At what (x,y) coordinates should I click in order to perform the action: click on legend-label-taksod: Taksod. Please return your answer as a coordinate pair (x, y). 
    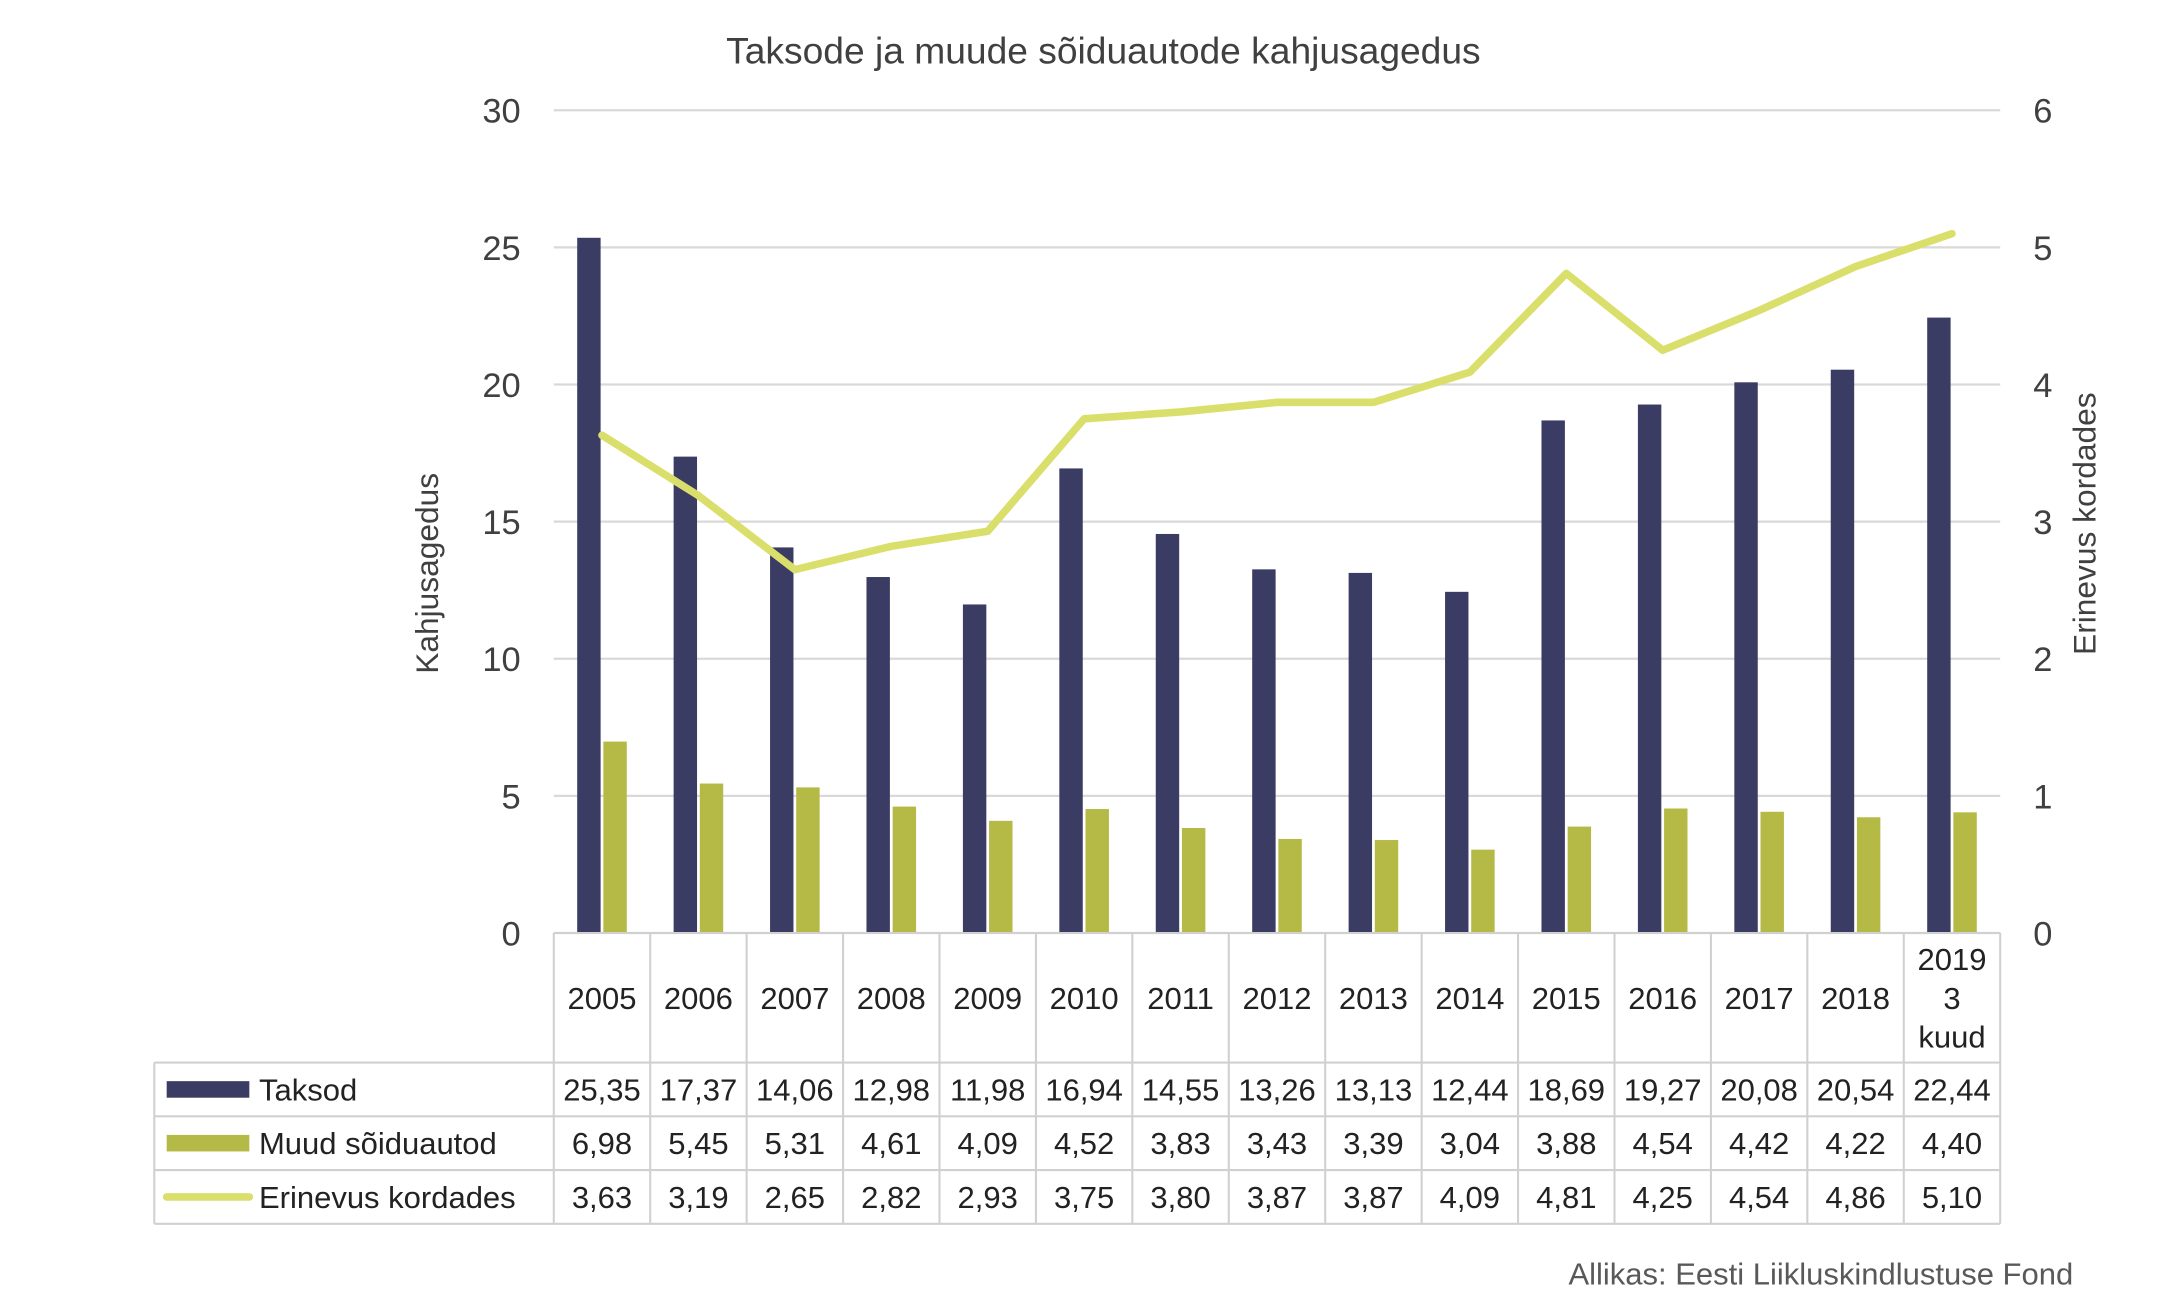
    Looking at the image, I should click on (308, 1089).